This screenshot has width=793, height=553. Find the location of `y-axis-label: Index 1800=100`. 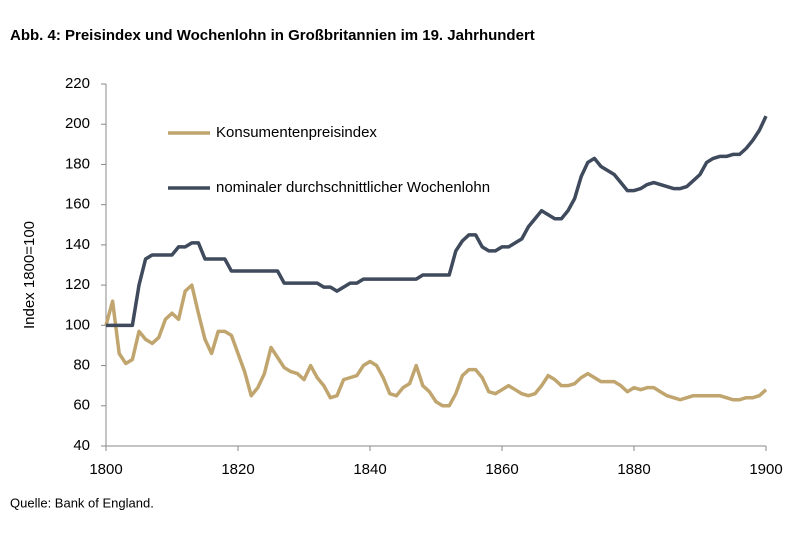

y-axis-label: Index 1800=100 is located at coordinates (29, 275).